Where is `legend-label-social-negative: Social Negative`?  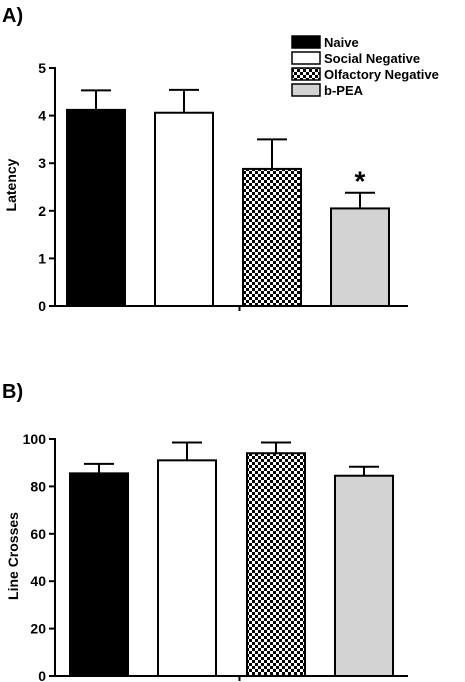
legend-label-social-negative: Social Negative is located at coordinates (372, 58).